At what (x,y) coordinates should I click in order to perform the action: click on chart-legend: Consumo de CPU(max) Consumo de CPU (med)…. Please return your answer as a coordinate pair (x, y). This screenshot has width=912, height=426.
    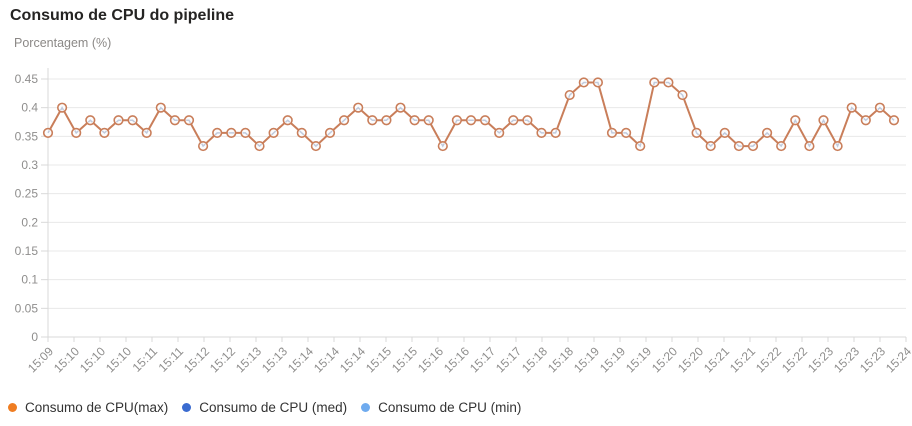
    Looking at the image, I should click on (271, 407).